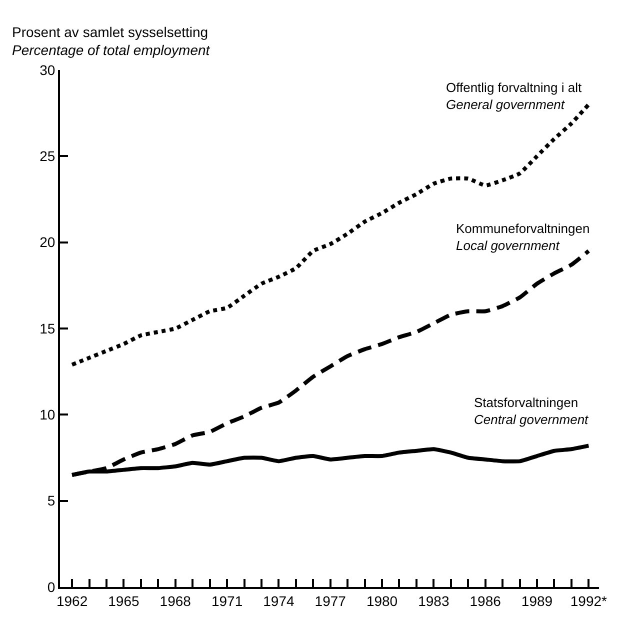  I want to click on y-tick-label: 15, so click(48, 328).